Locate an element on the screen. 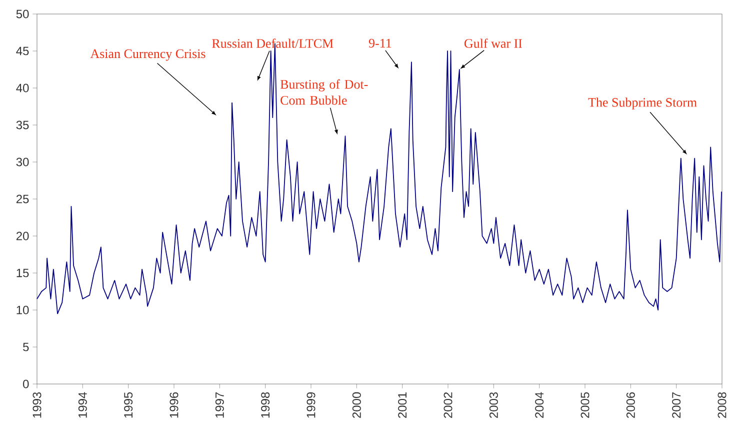  x-tick-label: 1998 is located at coordinates (265, 405).